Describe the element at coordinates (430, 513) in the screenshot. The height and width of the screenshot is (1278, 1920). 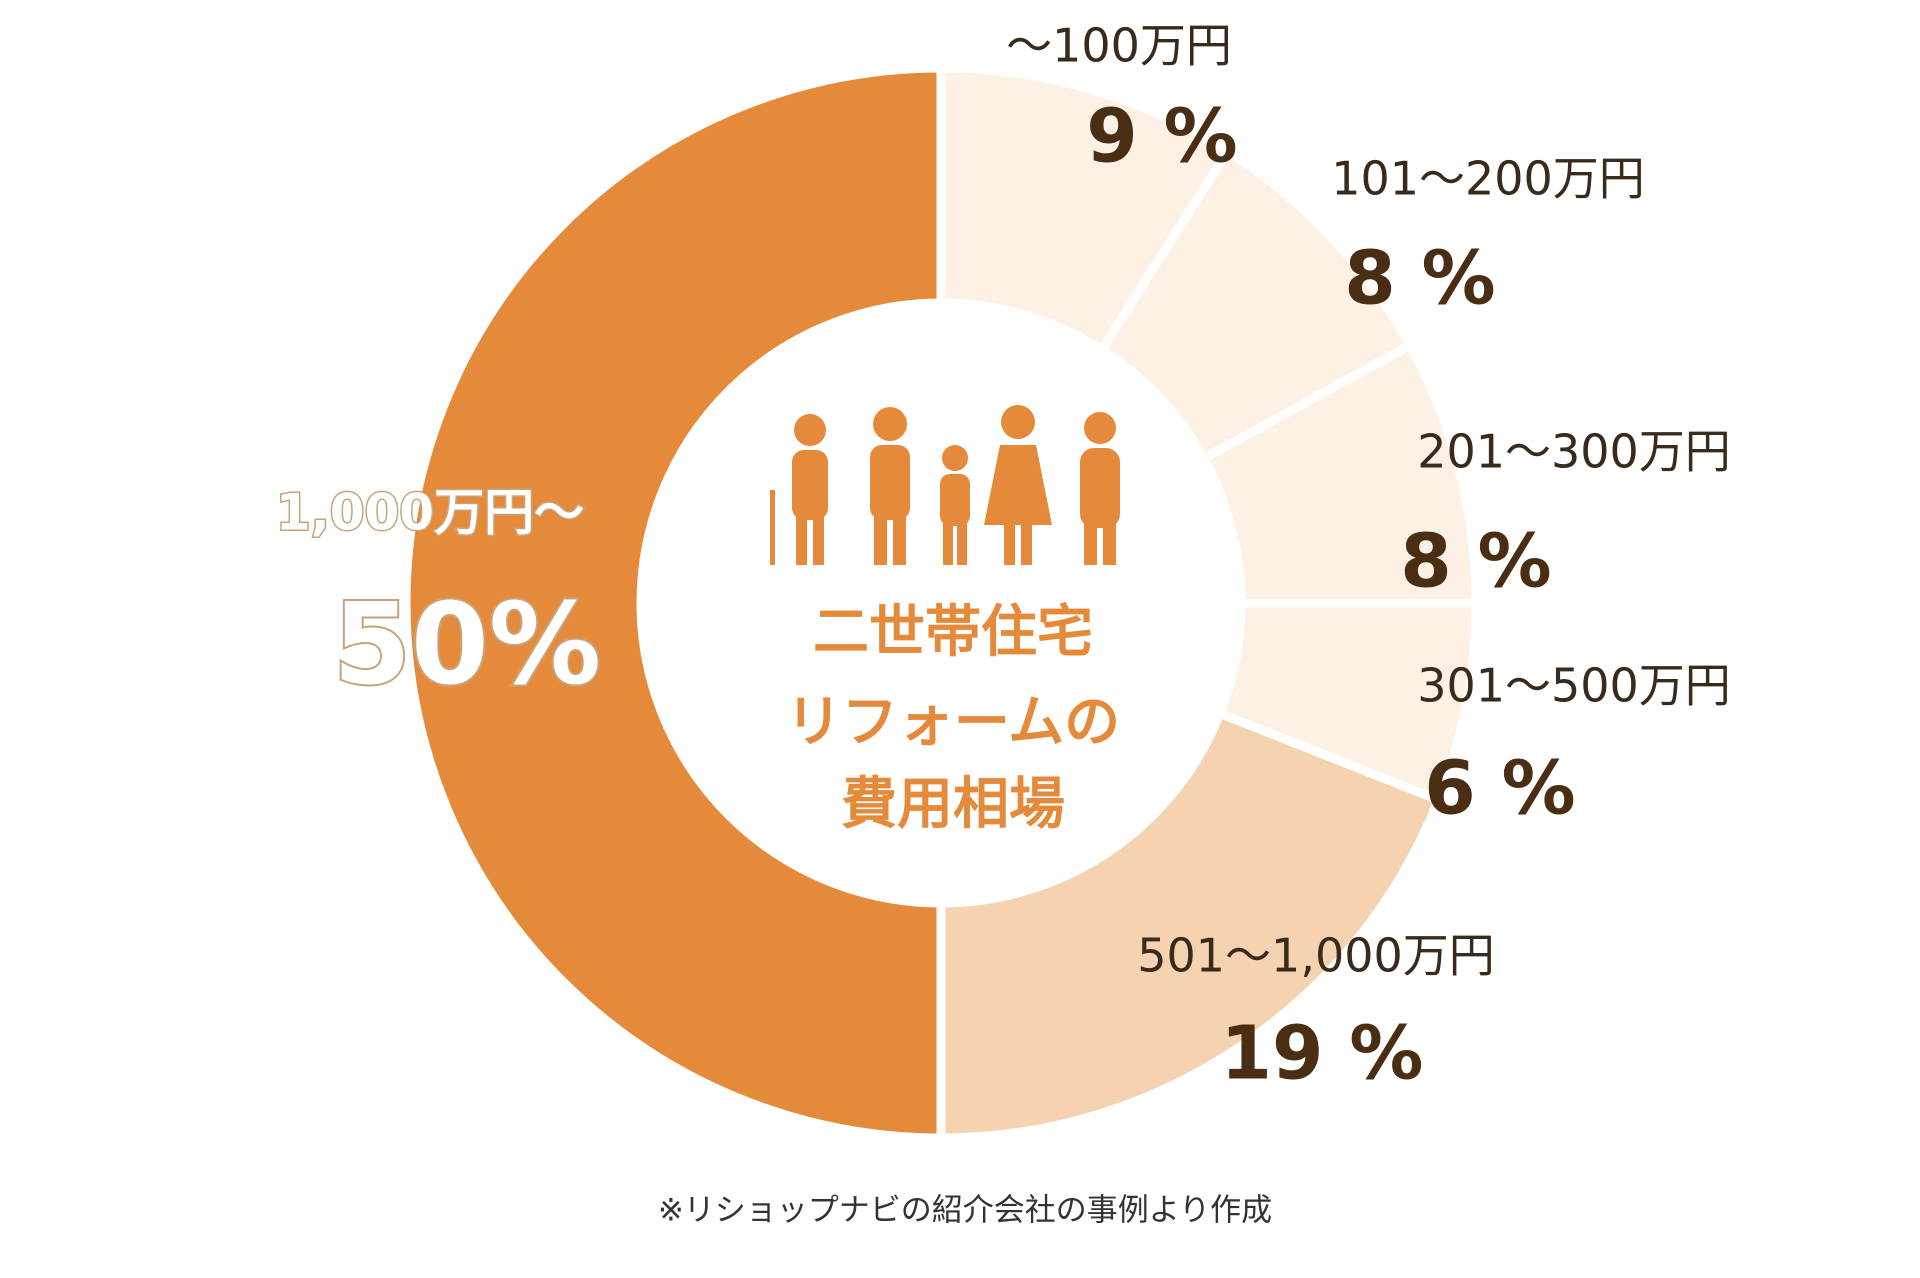
I see `category-label: 1,000万円～` at that location.